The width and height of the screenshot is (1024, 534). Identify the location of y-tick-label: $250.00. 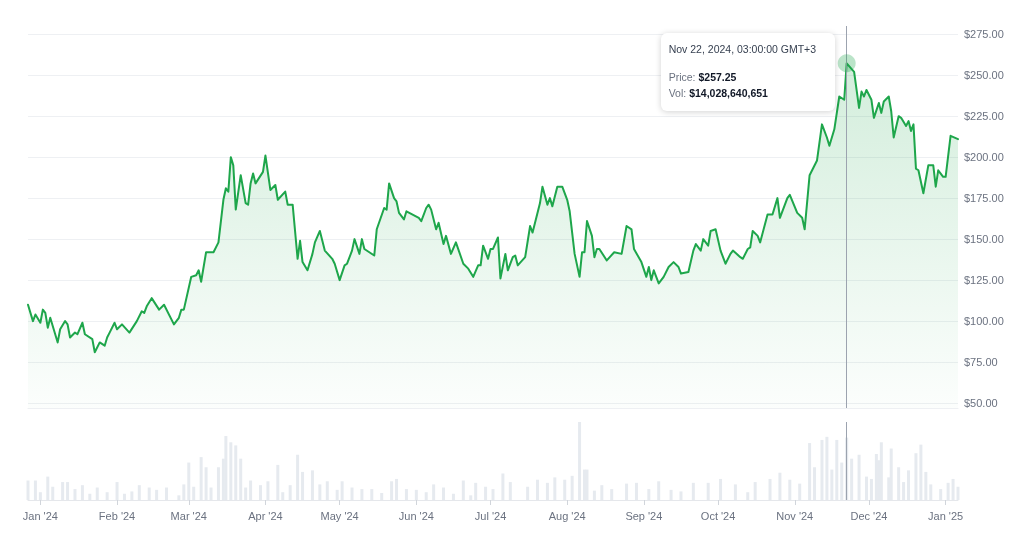
(984, 75).